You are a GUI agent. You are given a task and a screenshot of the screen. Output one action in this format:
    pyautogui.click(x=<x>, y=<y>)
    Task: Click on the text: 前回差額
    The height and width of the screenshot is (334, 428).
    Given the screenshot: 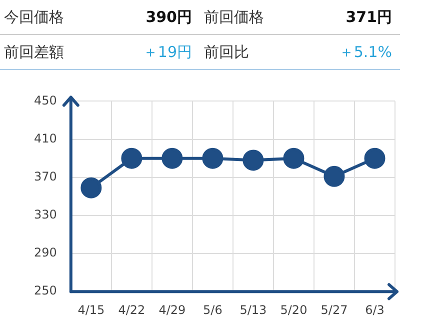 What is the action you would take?
    pyautogui.click(x=34, y=52)
    